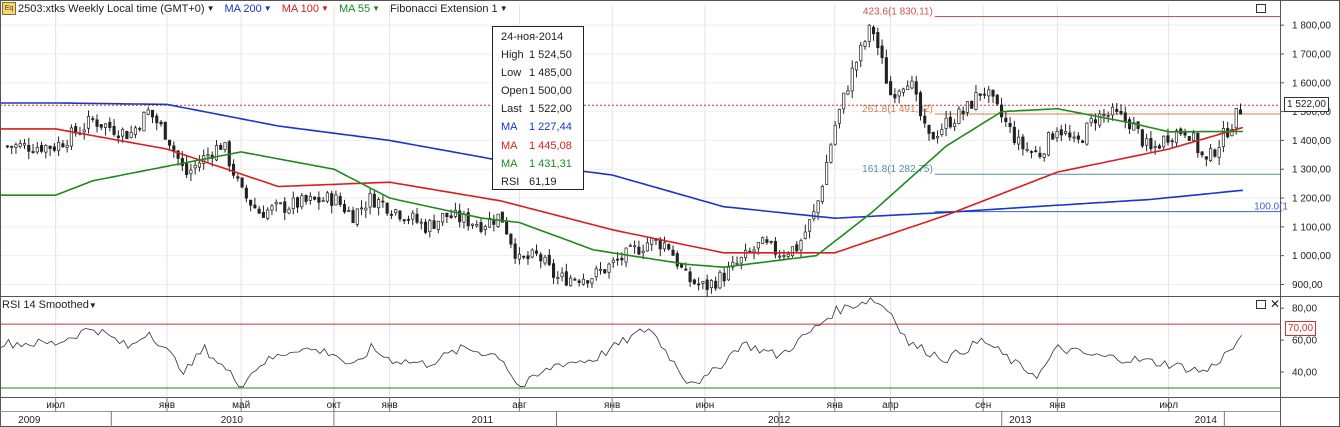 This screenshot has width=1340, height=427. I want to click on symbol-selector: Eq 2503:xtks Weekly Local time (GMT+0) ▼, so click(108, 8).